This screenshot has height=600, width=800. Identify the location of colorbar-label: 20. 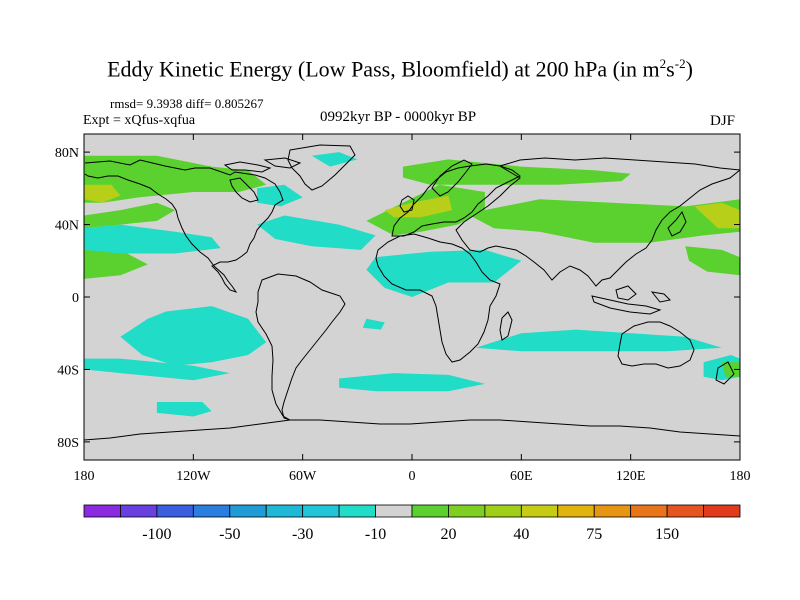
(448, 534).